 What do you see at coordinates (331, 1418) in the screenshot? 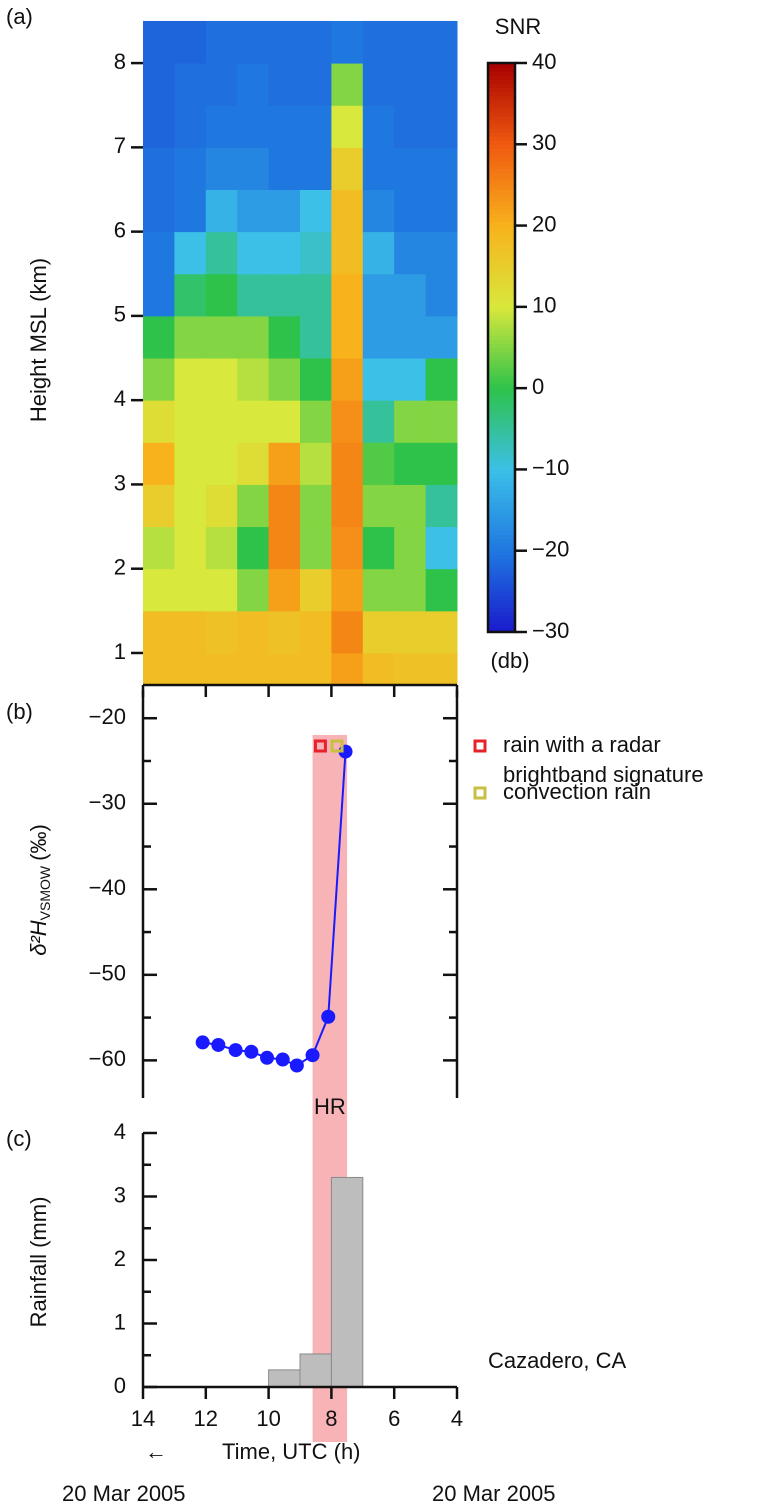
I see `x-tick-label: 8` at bounding box center [331, 1418].